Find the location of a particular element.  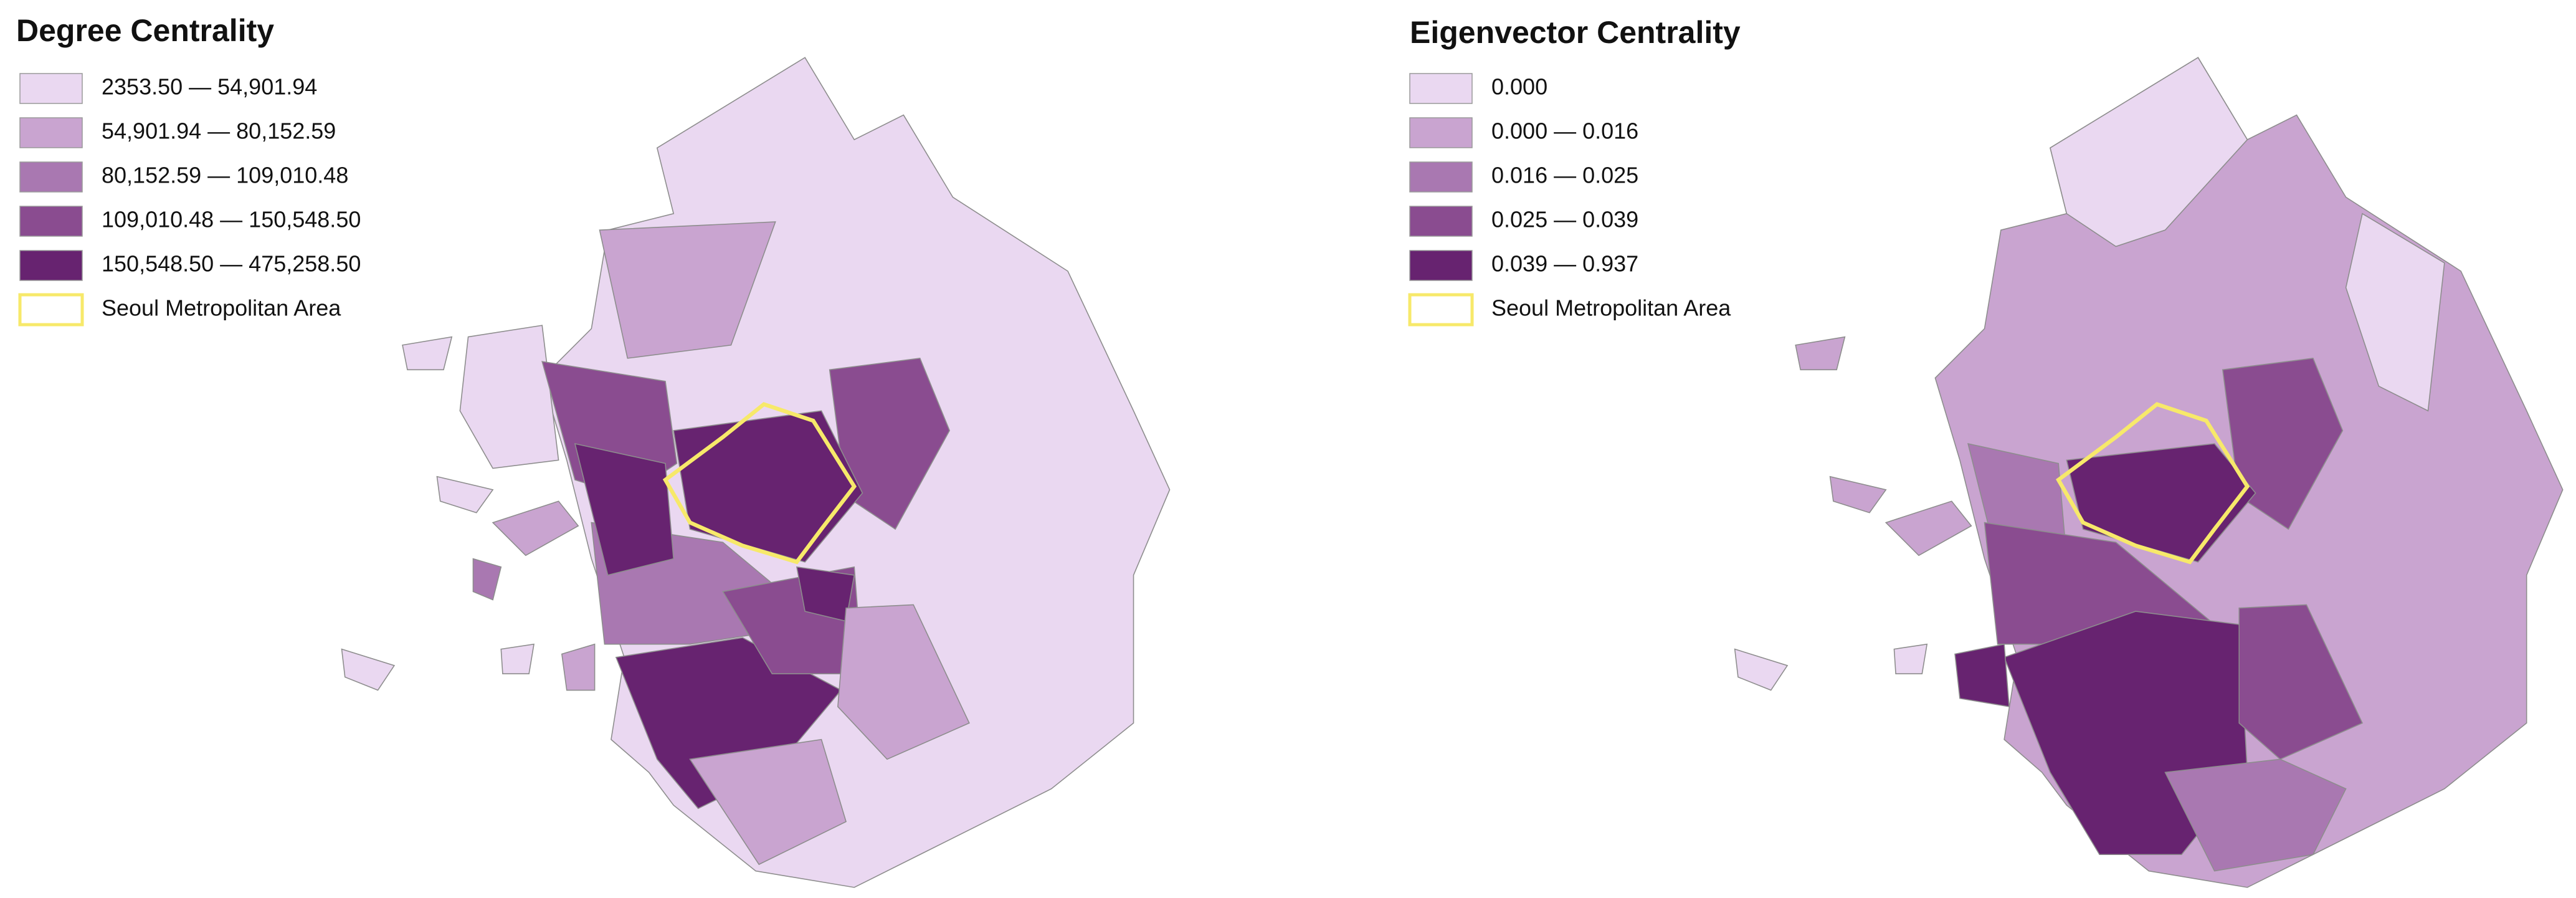

legend-label: 0.039 — 0.937 is located at coordinates (1565, 264).